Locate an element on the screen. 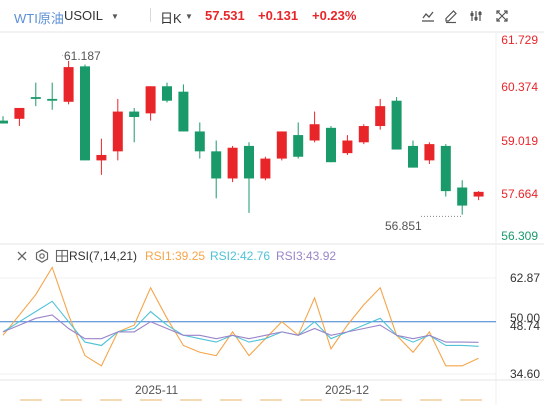 The height and width of the screenshot is (405, 544). x-axis-label: 2025-11 is located at coordinates (157, 390).